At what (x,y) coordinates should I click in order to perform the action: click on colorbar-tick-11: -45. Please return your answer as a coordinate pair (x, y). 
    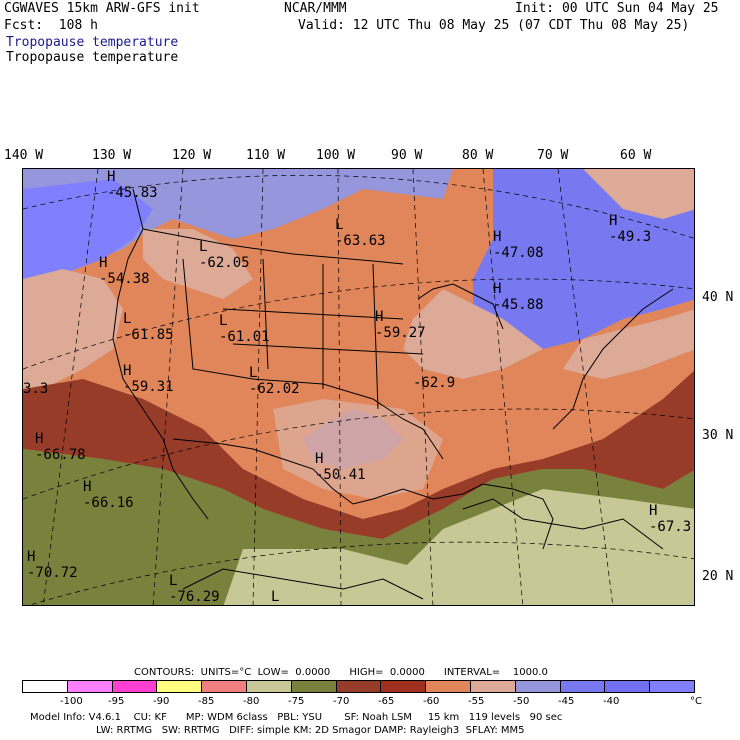
    Looking at the image, I should click on (566, 701).